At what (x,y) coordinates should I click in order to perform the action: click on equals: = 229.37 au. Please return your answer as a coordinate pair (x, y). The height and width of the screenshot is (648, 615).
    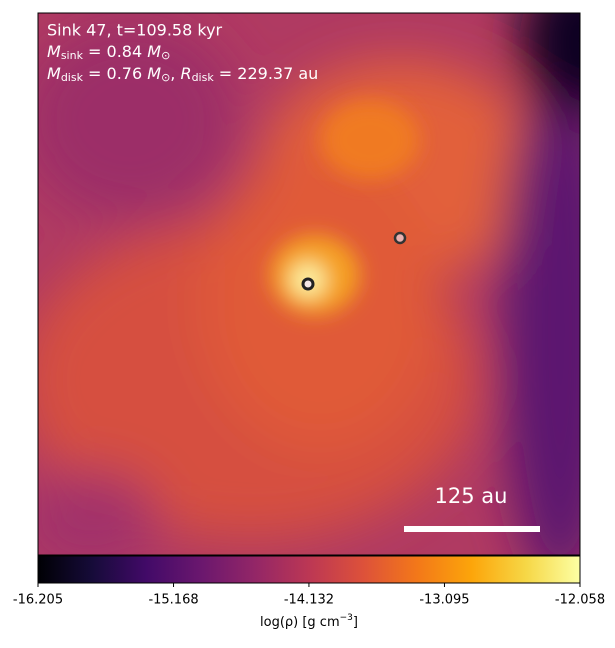
    Looking at the image, I should click on (266, 73).